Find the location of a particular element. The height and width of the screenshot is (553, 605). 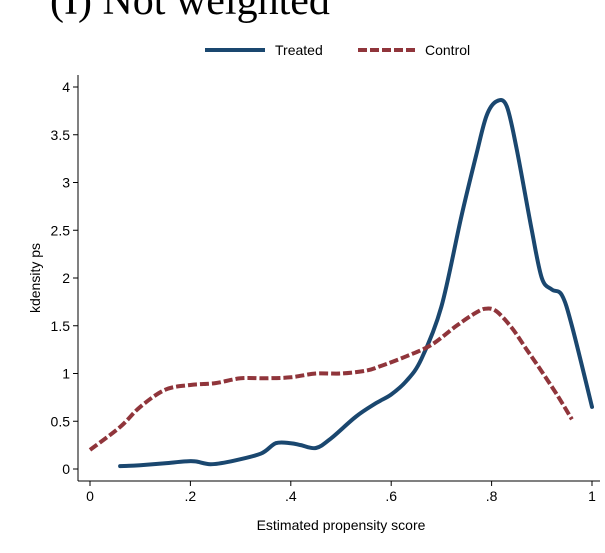

legend-label-control: Control is located at coordinates (447, 50).